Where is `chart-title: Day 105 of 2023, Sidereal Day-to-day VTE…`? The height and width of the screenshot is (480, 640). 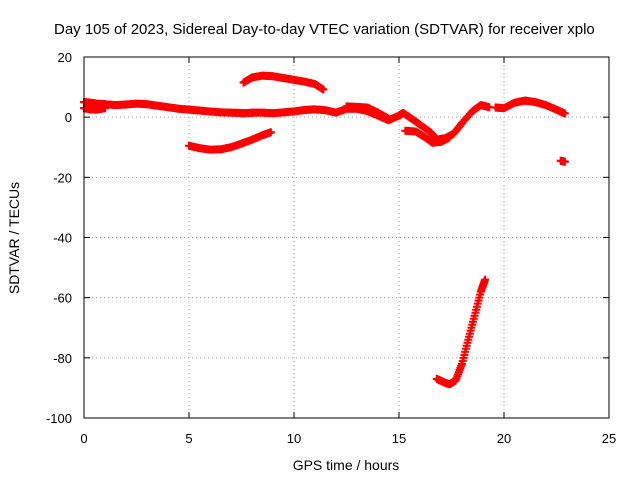
chart-title: Day 105 of 2023, Sidereal Day-to-day VTE… is located at coordinates (324, 29).